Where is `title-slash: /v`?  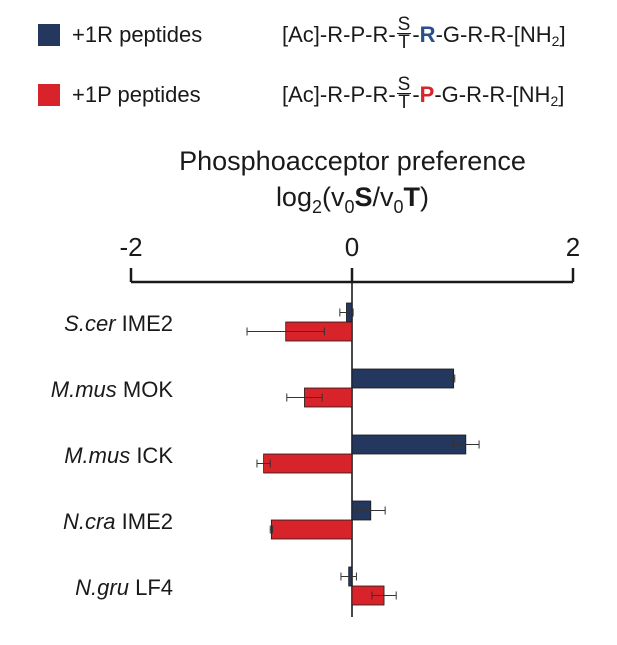 title-slash: /v is located at coordinates (383, 197).